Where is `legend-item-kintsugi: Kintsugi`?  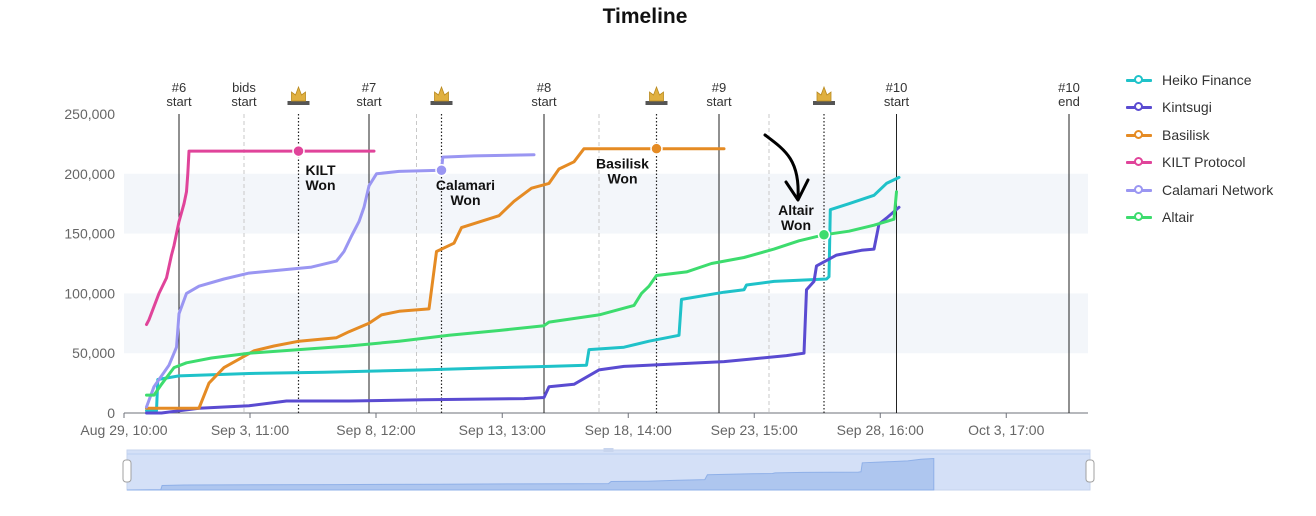 legend-item-kintsugi: Kintsugi is located at coordinates (1199, 108).